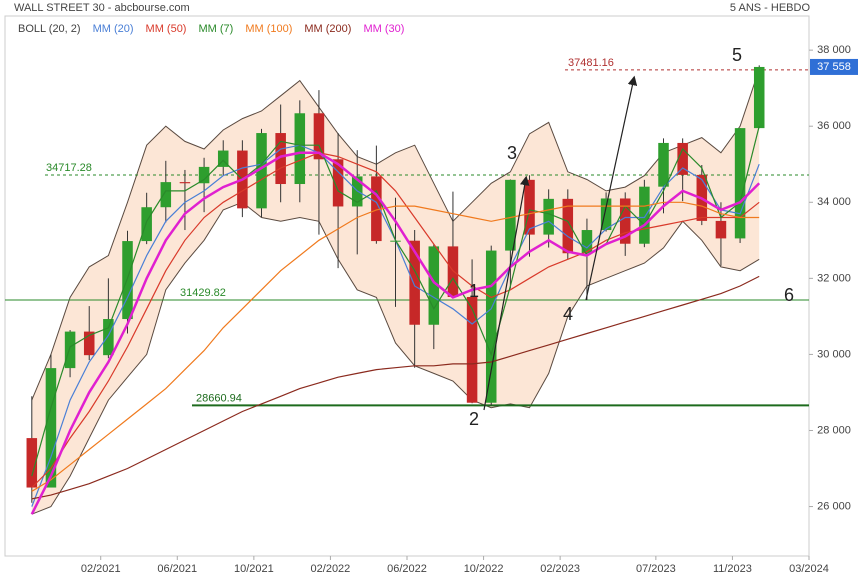 The width and height of the screenshot is (860, 580). I want to click on level-label: 31429.82, so click(203, 293).